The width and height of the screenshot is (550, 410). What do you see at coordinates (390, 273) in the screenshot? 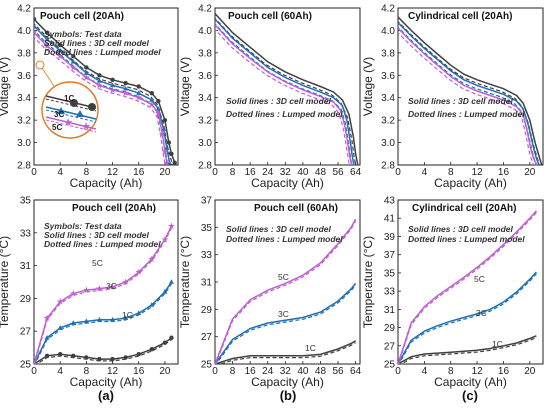
I see `y-tick-label: 35` at bounding box center [390, 273].